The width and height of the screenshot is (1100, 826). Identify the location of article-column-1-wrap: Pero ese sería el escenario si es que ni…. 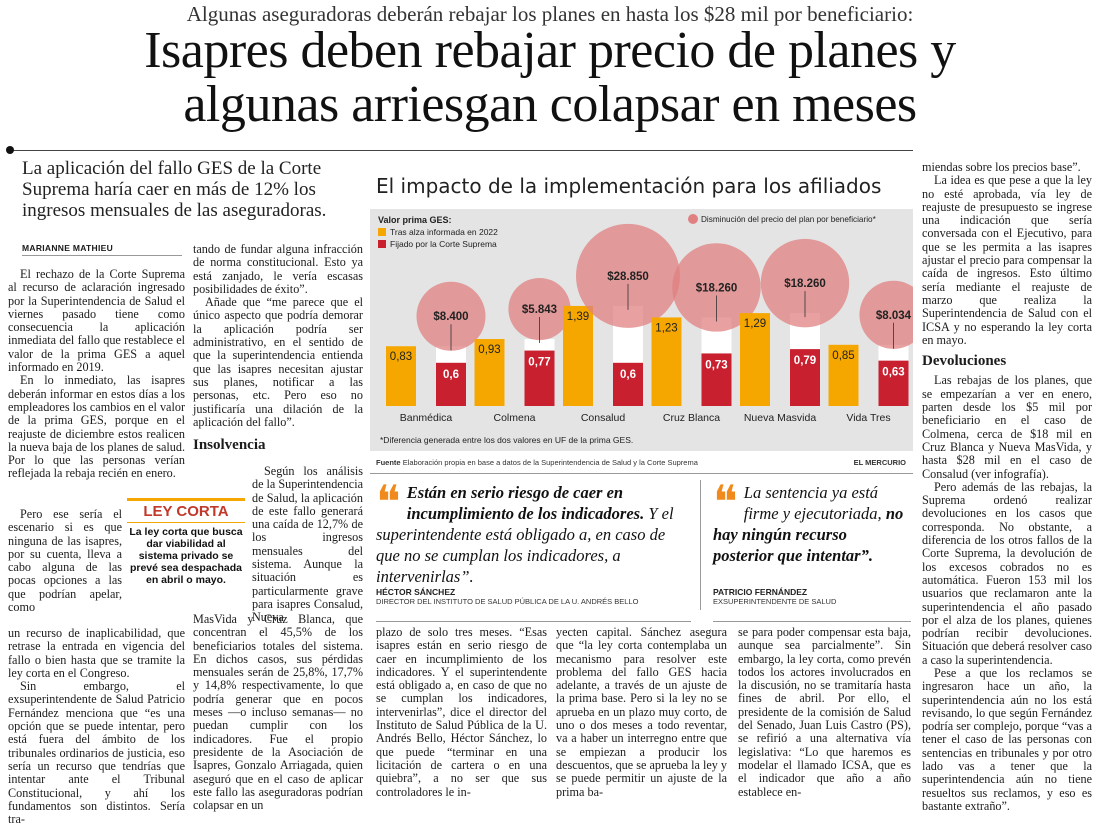
(65, 561).